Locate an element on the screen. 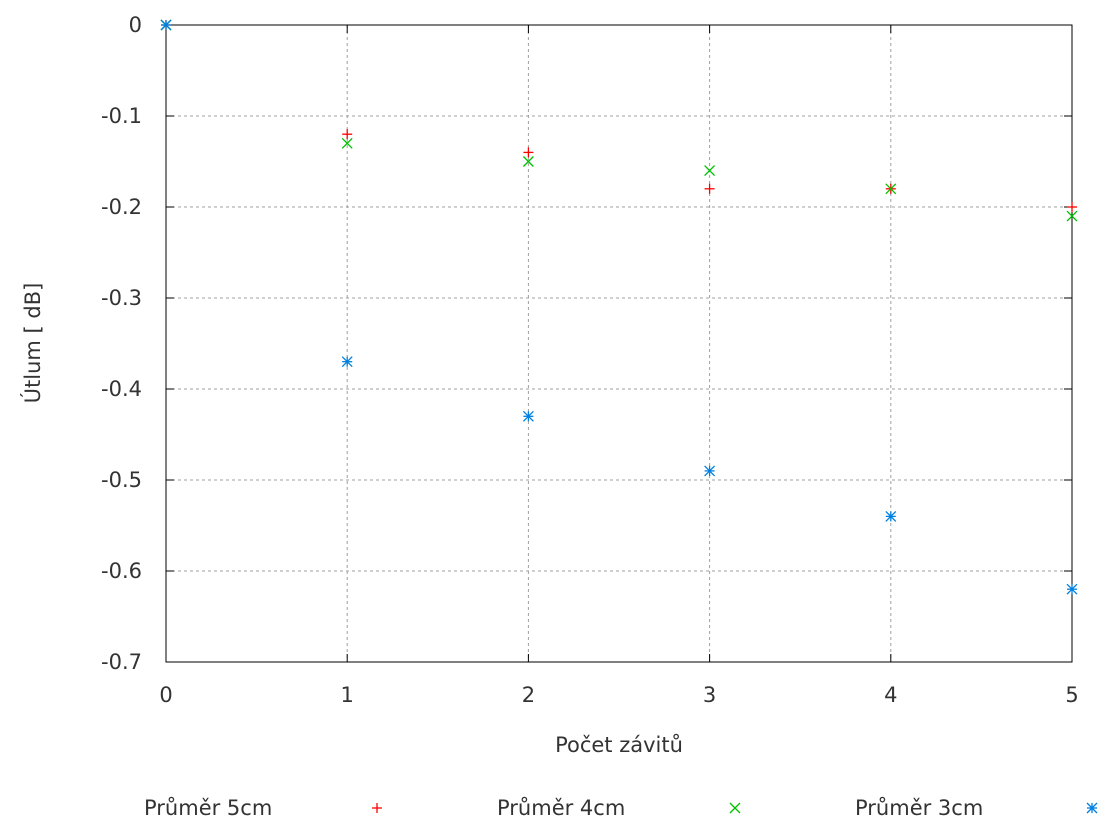 The image size is (1107, 823). y-tick-label: -0.1 is located at coordinates (121, 116).